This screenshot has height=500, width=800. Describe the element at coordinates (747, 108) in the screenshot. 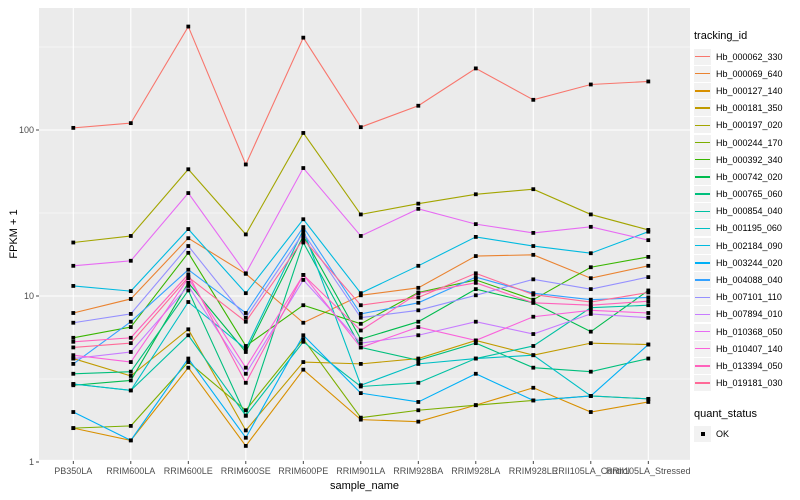

I see `legend-item-Hb_000181_350: Hb_000181_350` at that location.